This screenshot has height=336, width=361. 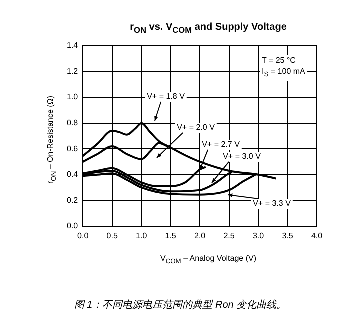 What do you see at coordinates (242, 157) in the screenshot?
I see `series-label: V+ = 3.0 V` at bounding box center [242, 157].